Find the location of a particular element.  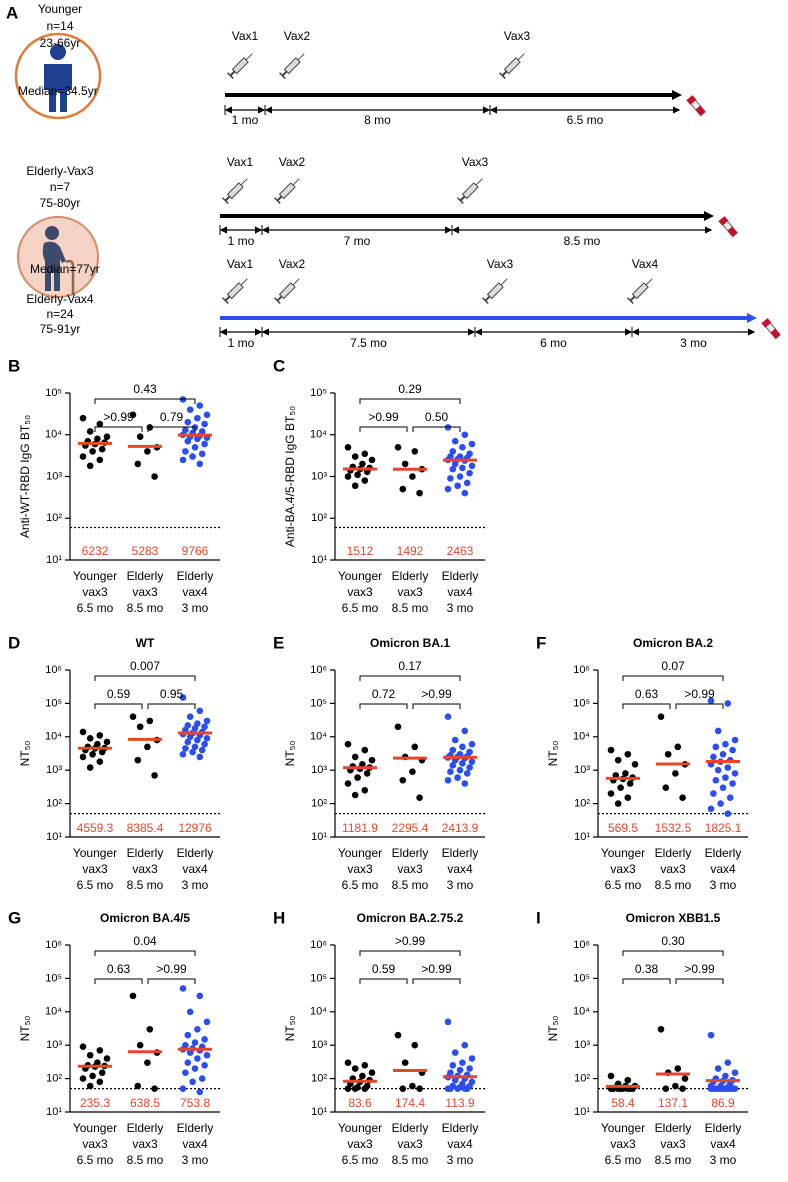

panel-title: Omicron BA.2.75.2 is located at coordinates (410, 918).